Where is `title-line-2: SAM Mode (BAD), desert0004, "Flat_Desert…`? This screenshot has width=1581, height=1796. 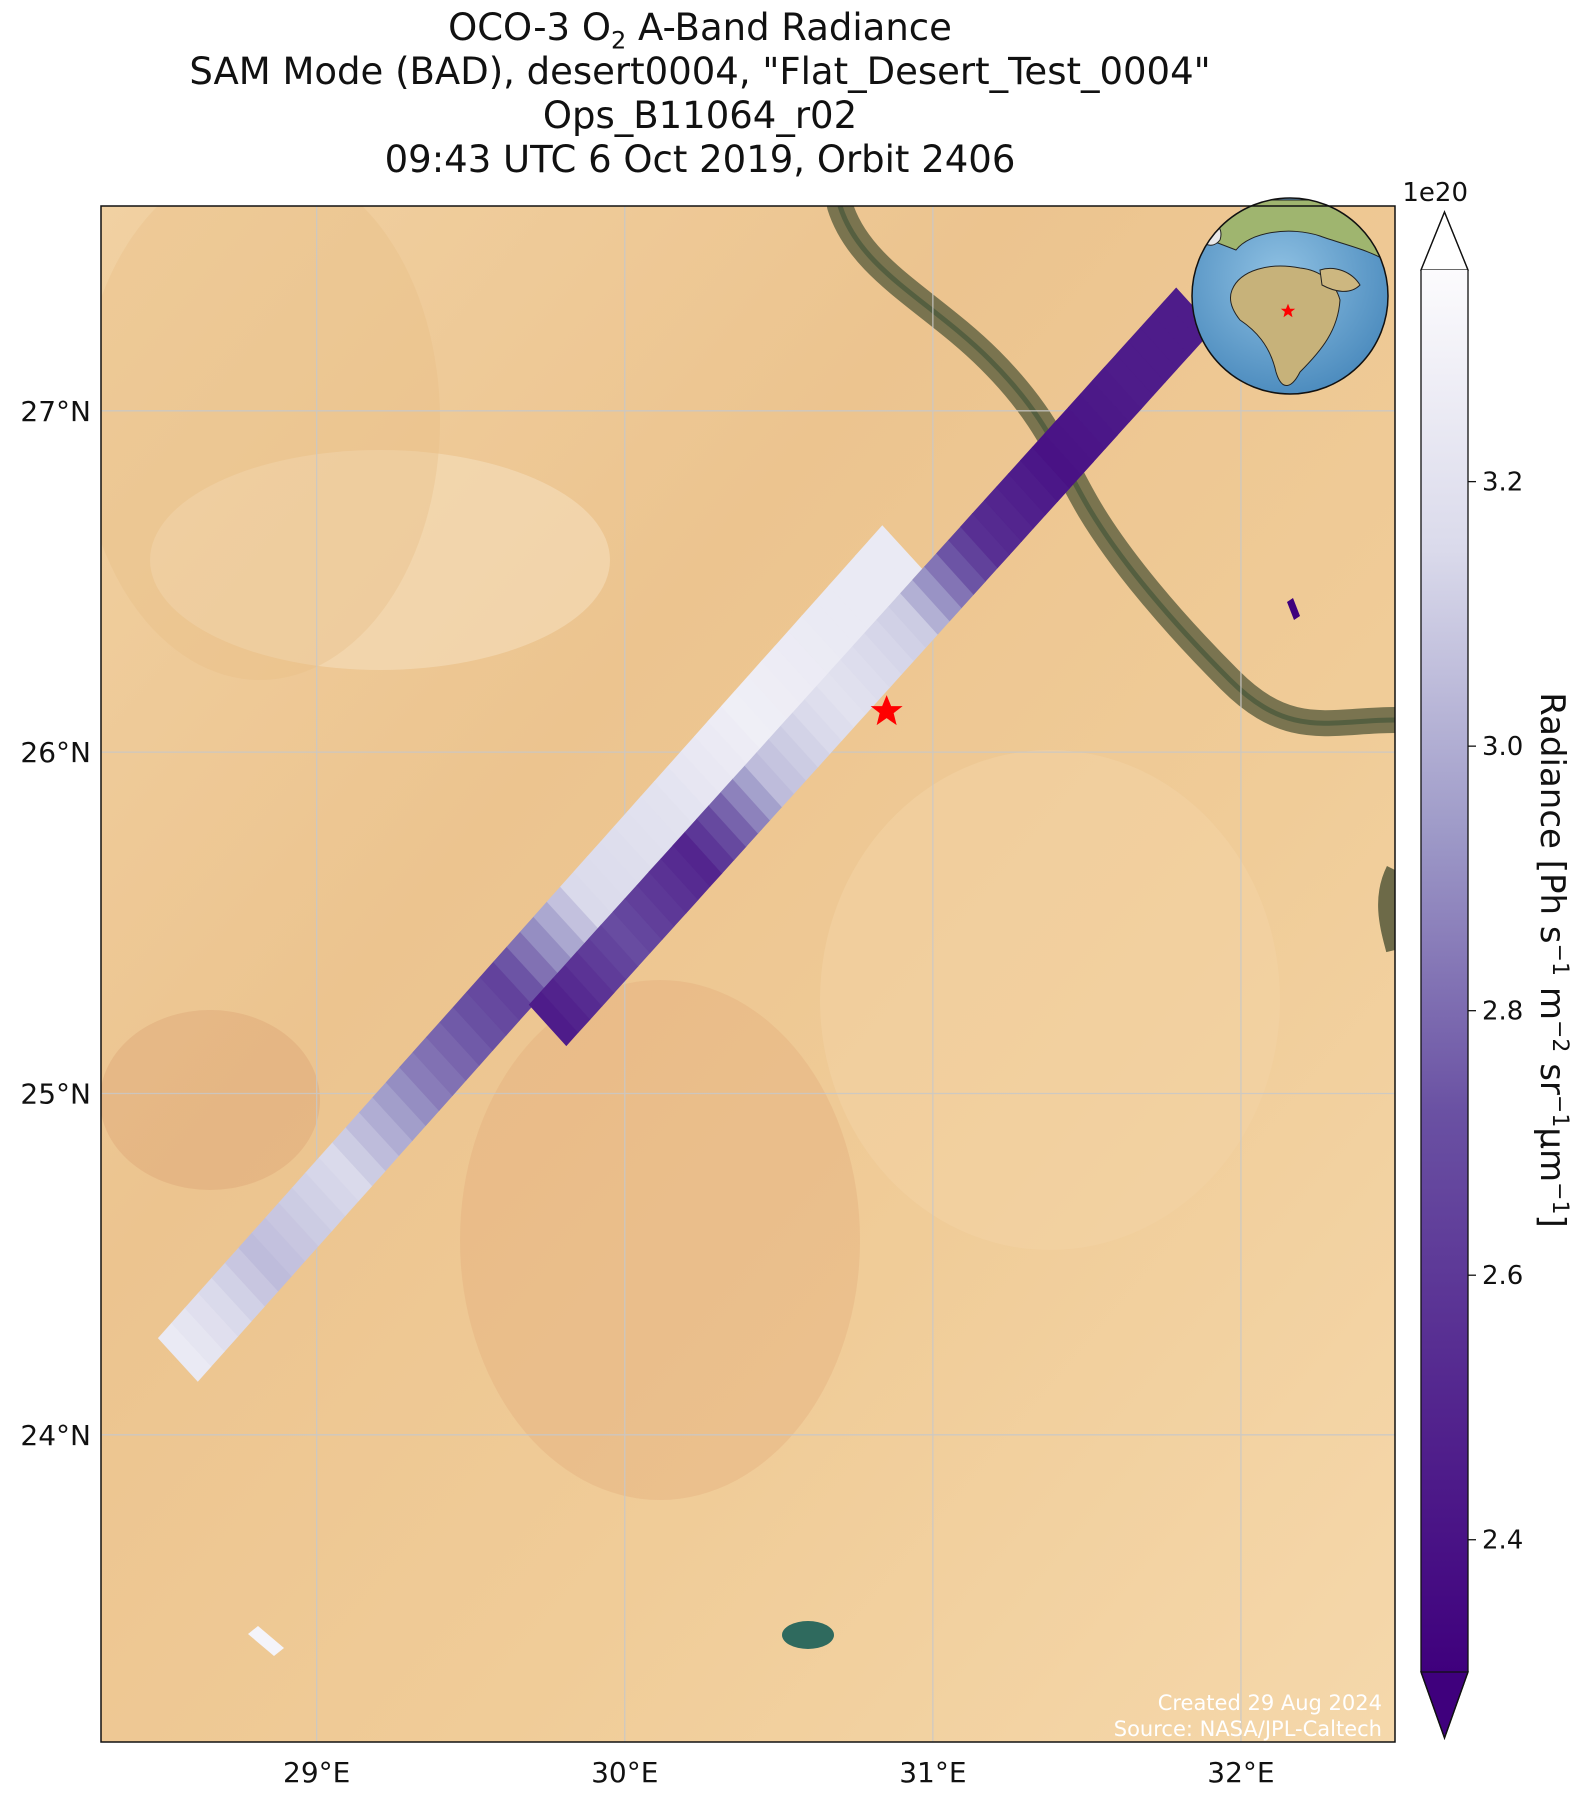 title-line-2: SAM Mode (BAD), desert0004, "Flat_Desert… is located at coordinates (700, 71).